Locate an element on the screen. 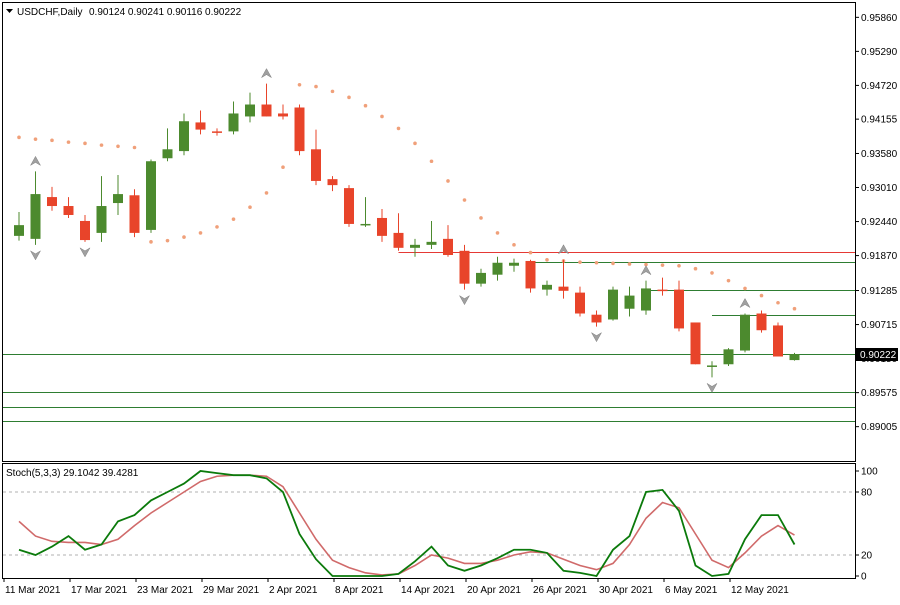 The width and height of the screenshot is (900, 605). time-tick-label: 14 Apr 2021 is located at coordinates (428, 590).